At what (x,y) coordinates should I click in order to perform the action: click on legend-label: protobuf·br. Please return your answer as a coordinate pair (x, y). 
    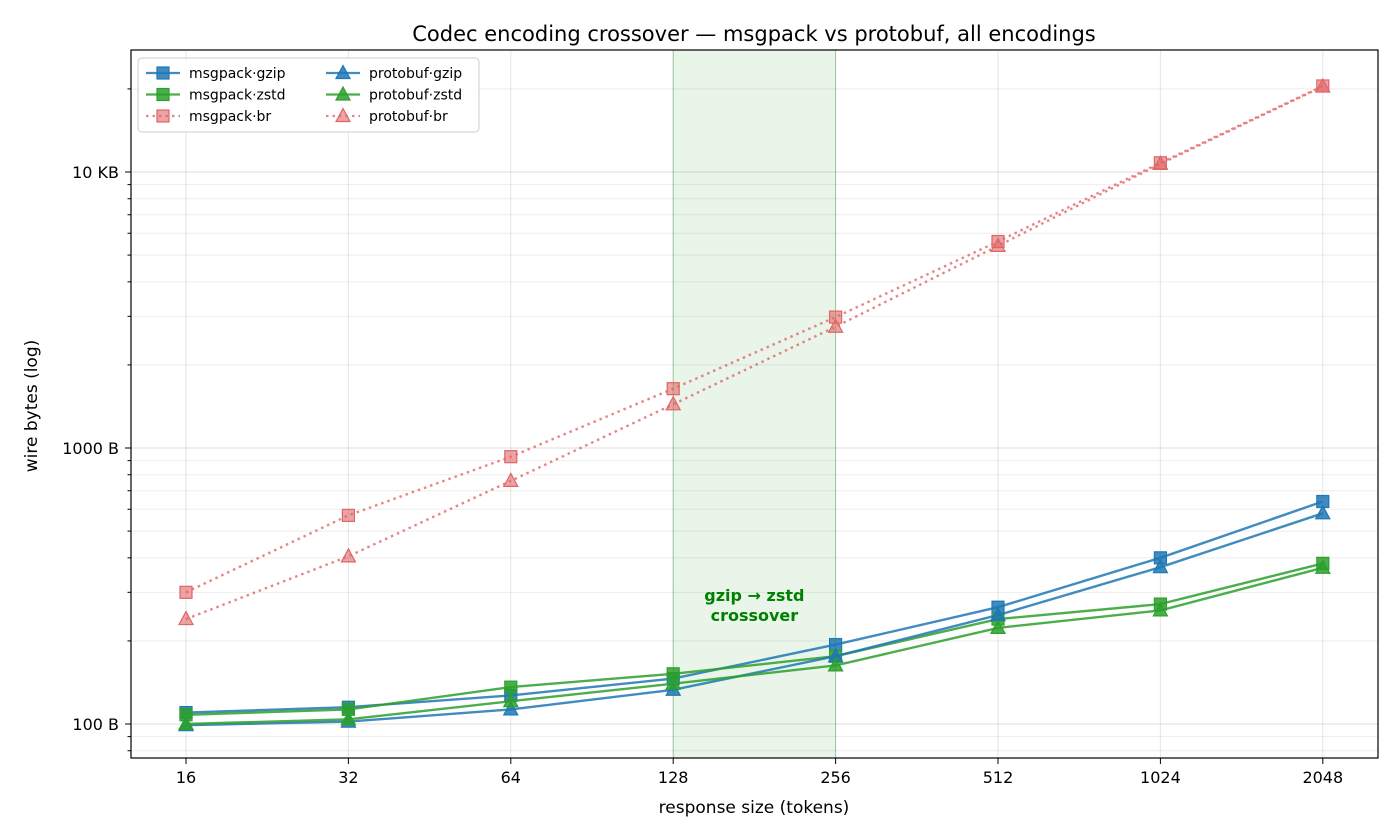
    Looking at the image, I should click on (408, 117).